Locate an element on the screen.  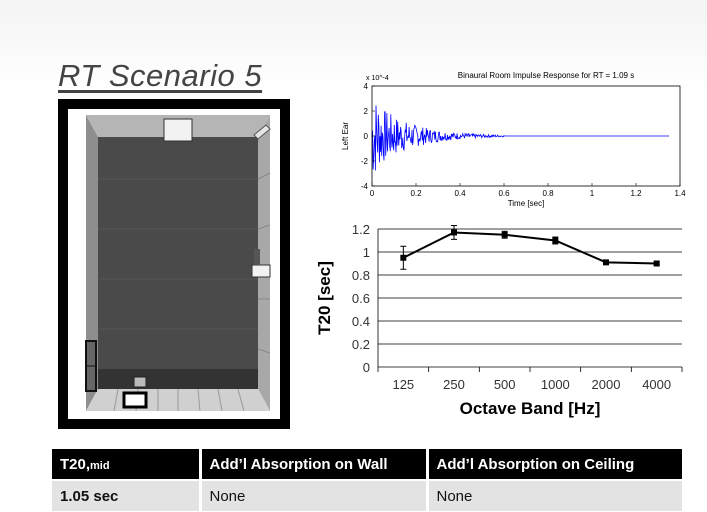
room-right-wall is located at coordinates (264, 263).